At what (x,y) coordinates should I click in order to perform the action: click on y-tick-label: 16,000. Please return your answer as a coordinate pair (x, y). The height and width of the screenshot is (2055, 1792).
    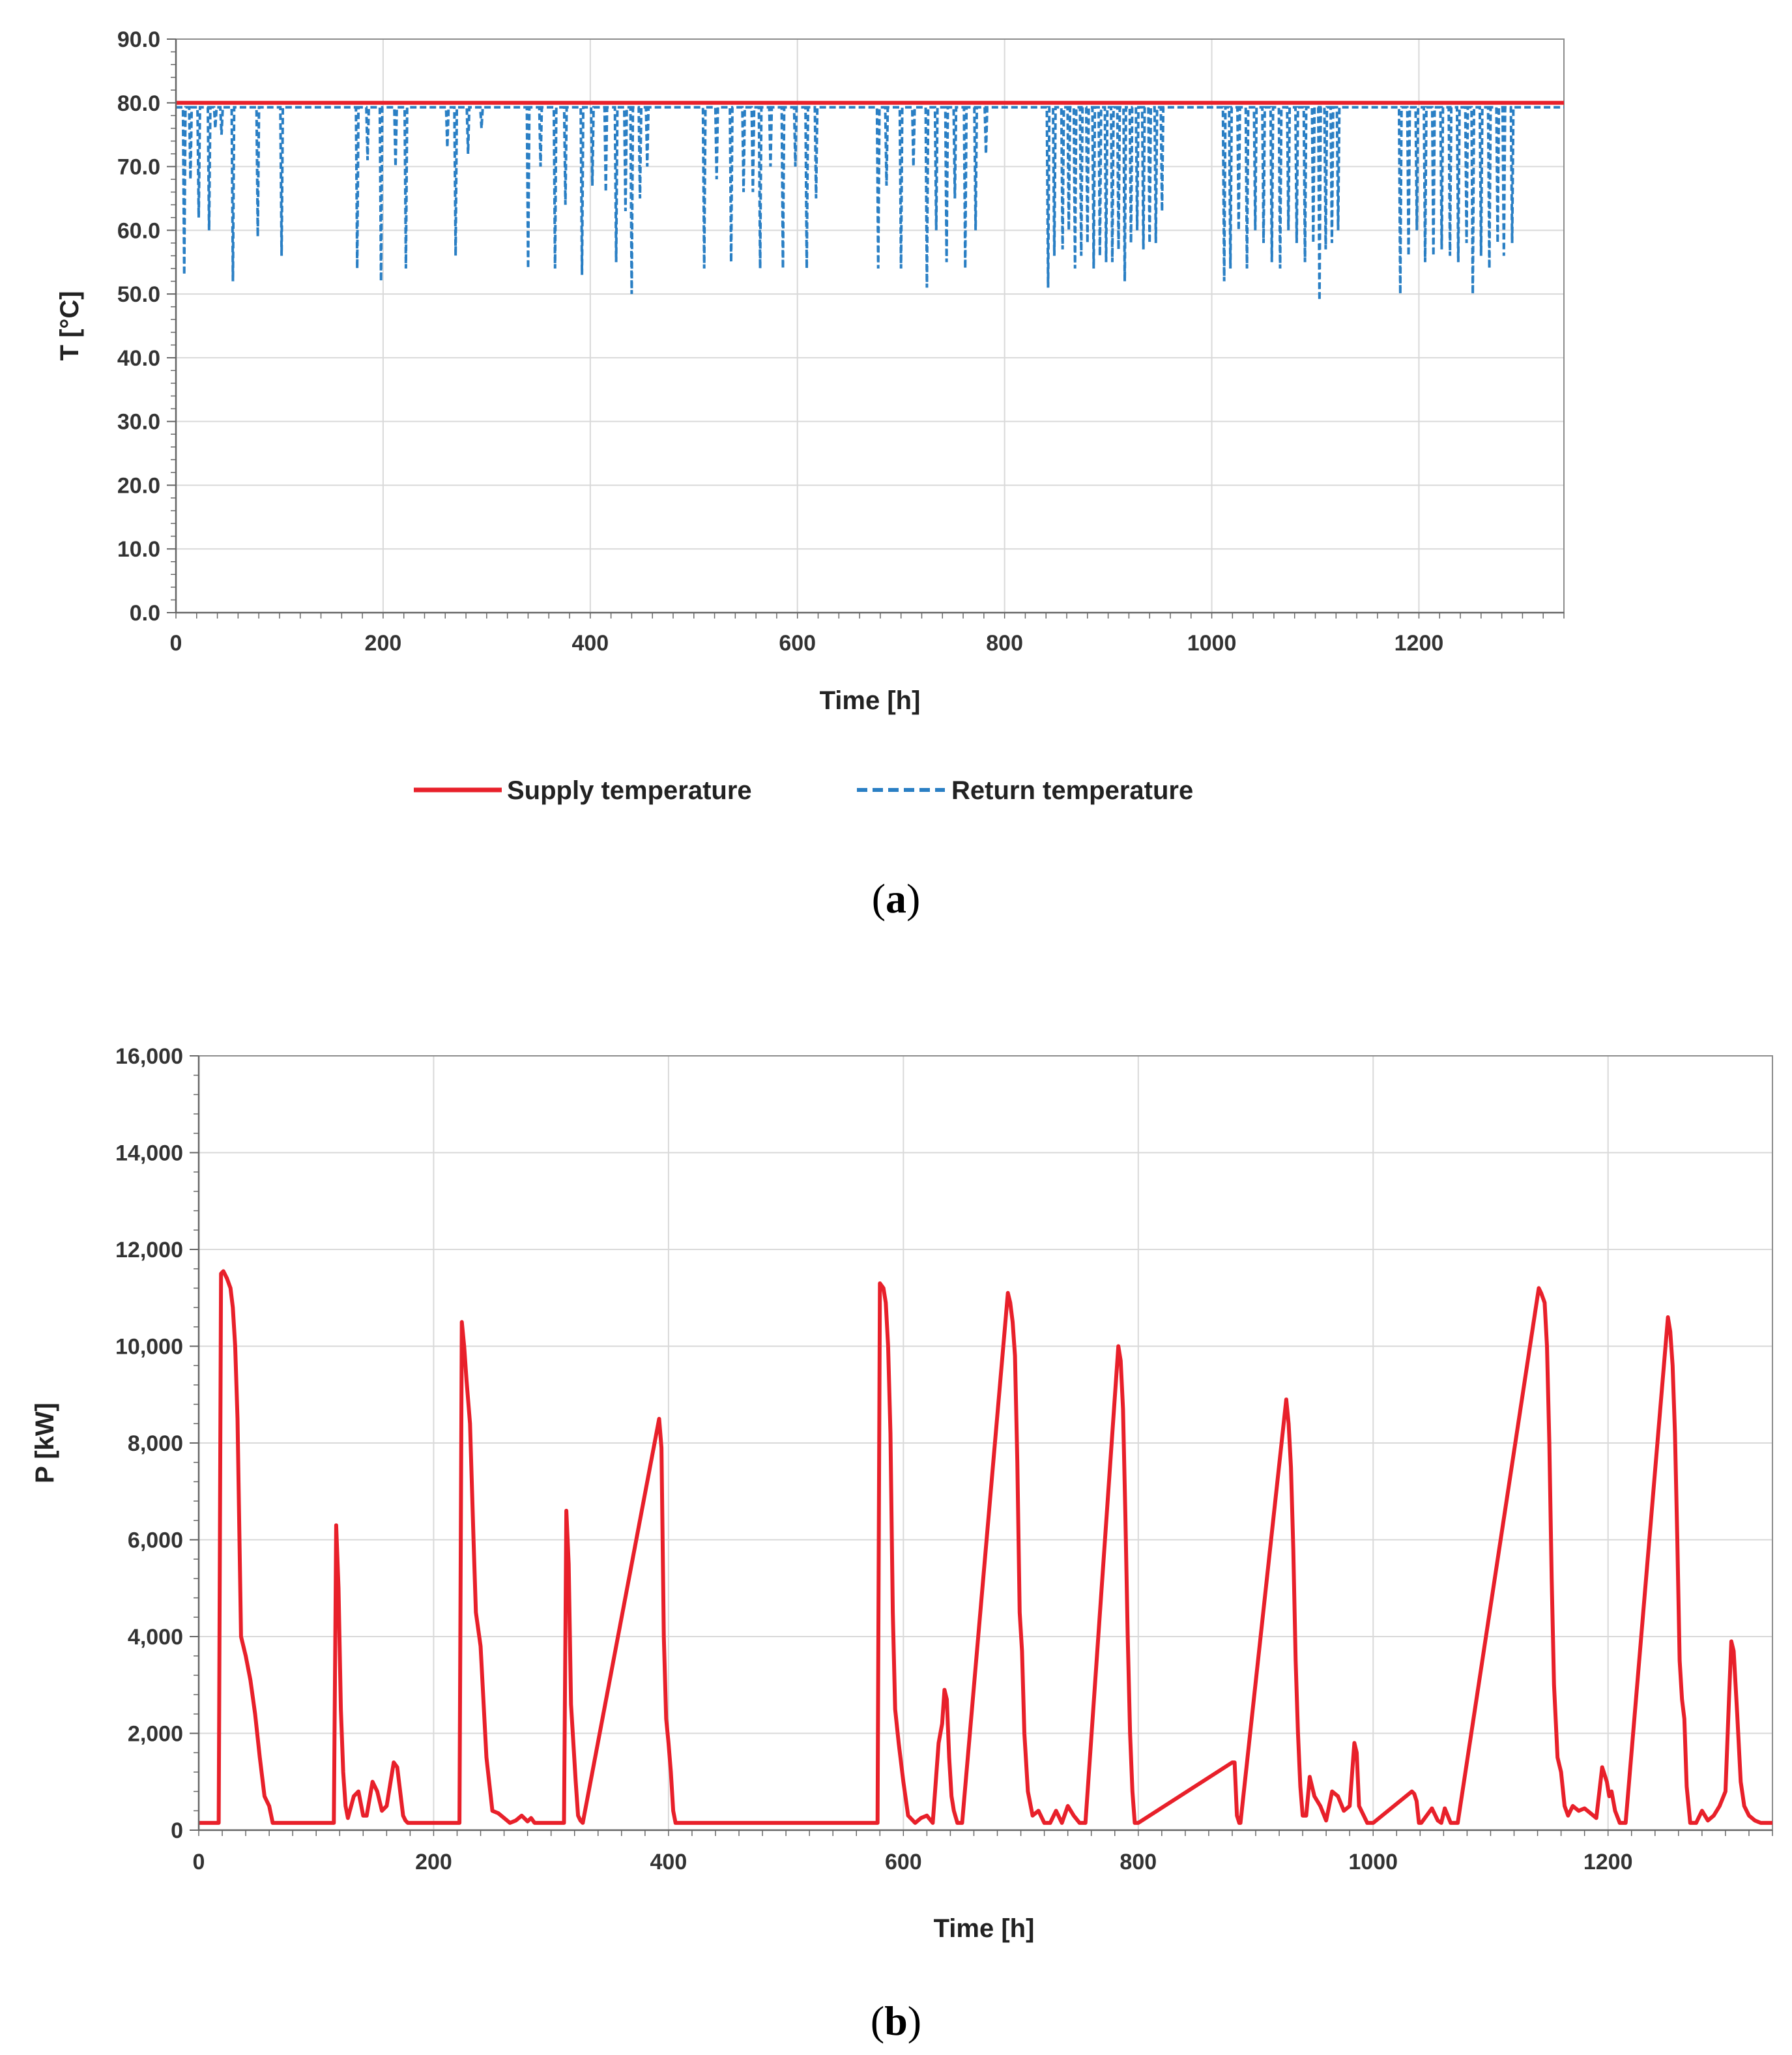
    Looking at the image, I should click on (149, 1057).